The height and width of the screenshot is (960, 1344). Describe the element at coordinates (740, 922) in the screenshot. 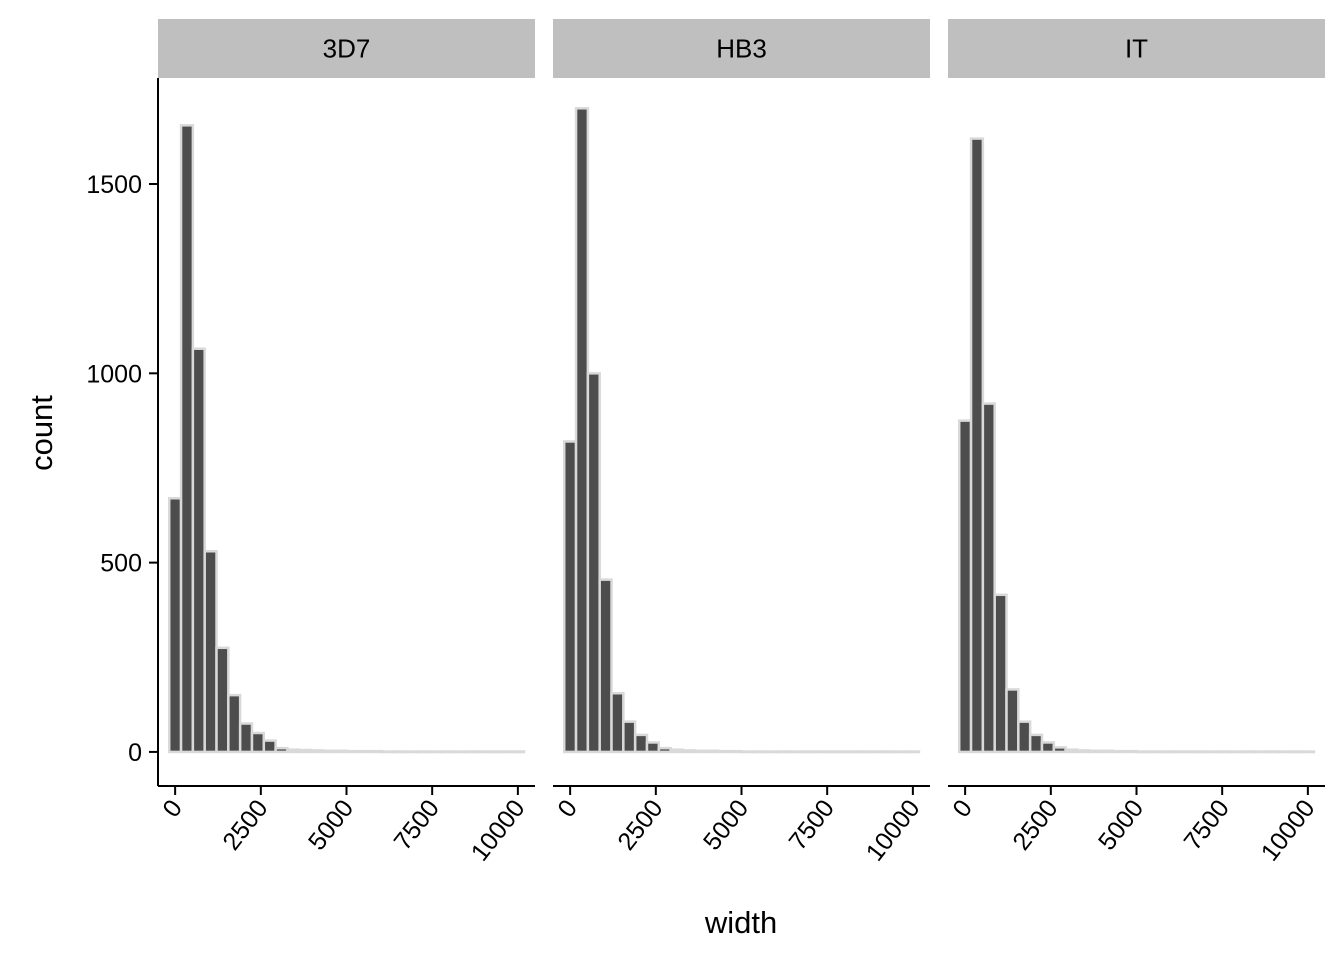

I see `x-axis-title: width` at that location.